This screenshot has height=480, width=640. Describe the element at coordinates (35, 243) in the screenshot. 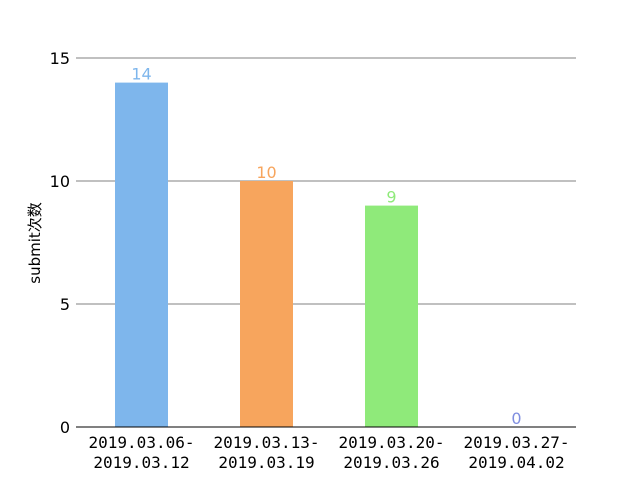

I see `y-axis-label: submit次数` at that location.